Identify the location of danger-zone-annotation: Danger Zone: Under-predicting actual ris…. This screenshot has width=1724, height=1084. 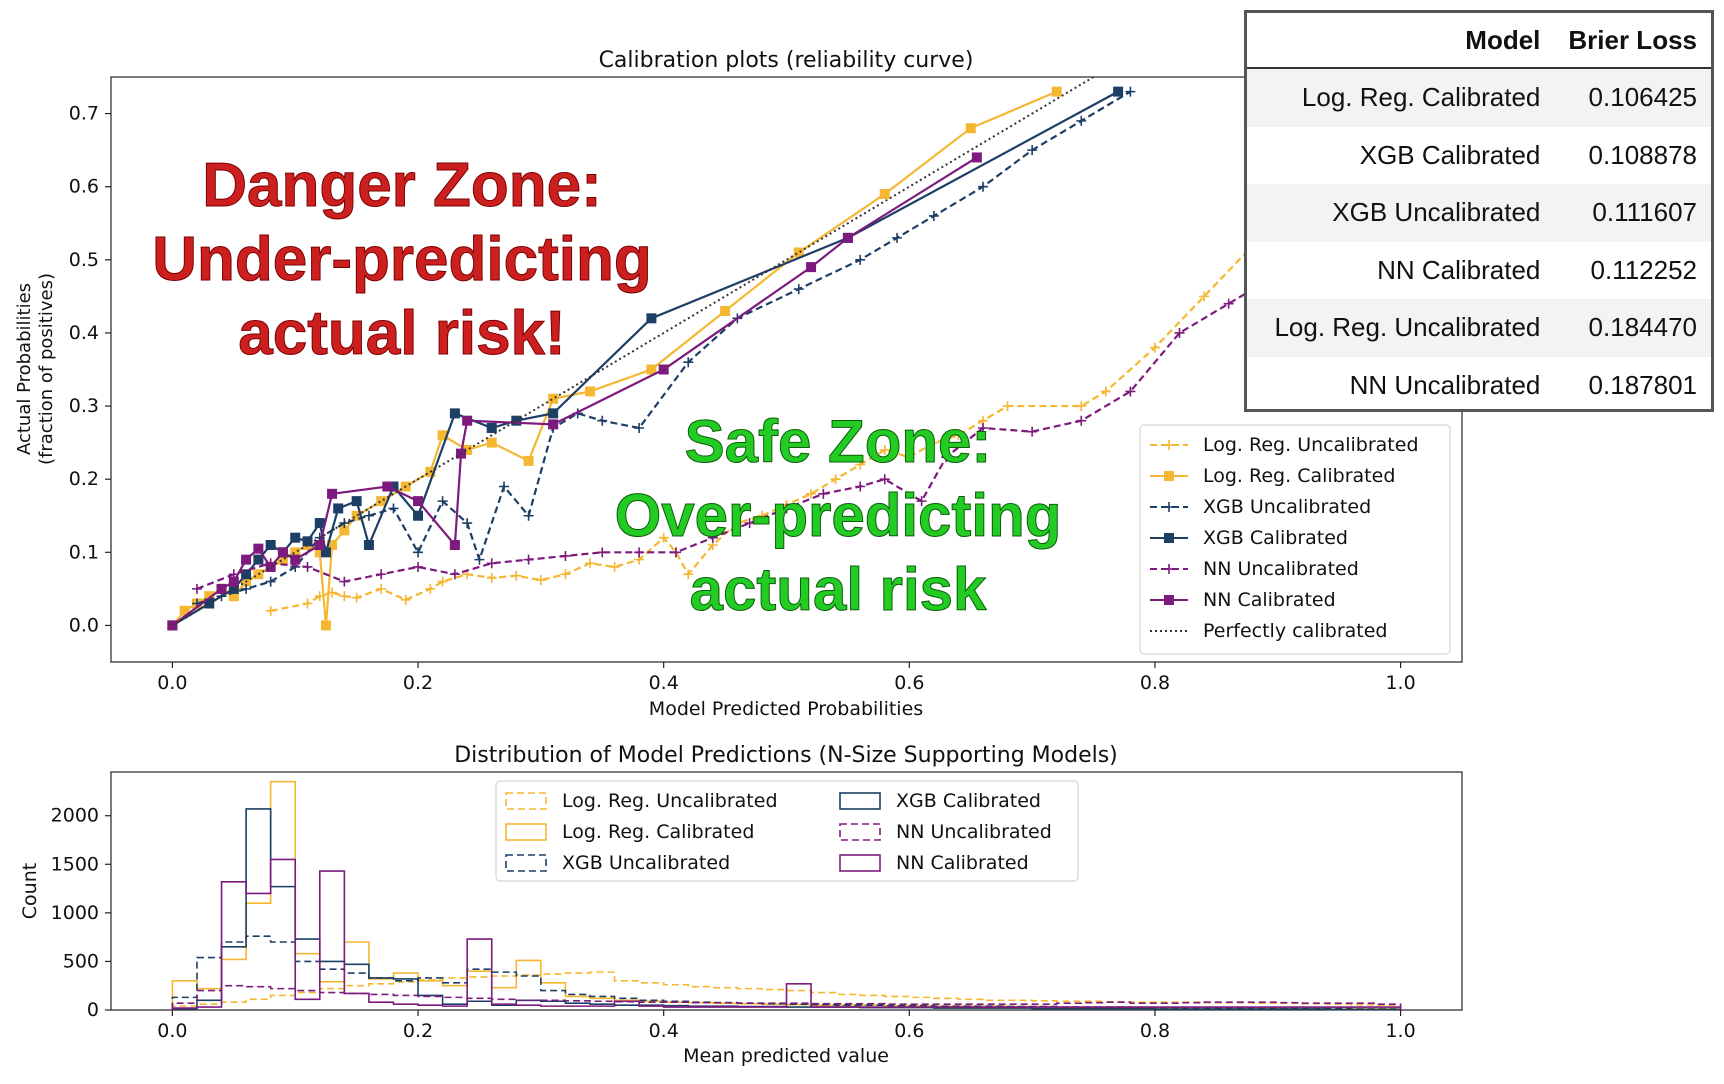
(402, 260).